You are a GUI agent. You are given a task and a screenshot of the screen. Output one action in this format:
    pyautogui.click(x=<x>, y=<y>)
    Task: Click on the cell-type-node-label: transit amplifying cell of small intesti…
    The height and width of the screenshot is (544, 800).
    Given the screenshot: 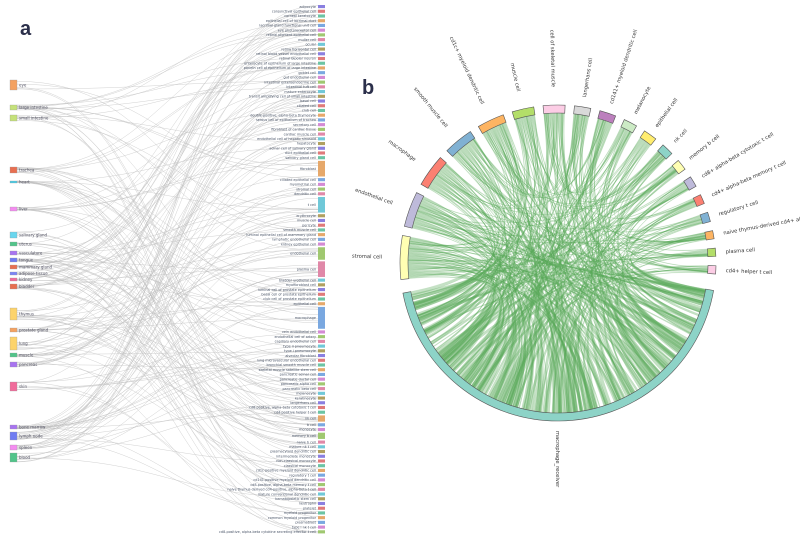 What is the action you would take?
    pyautogui.click(x=282, y=97)
    